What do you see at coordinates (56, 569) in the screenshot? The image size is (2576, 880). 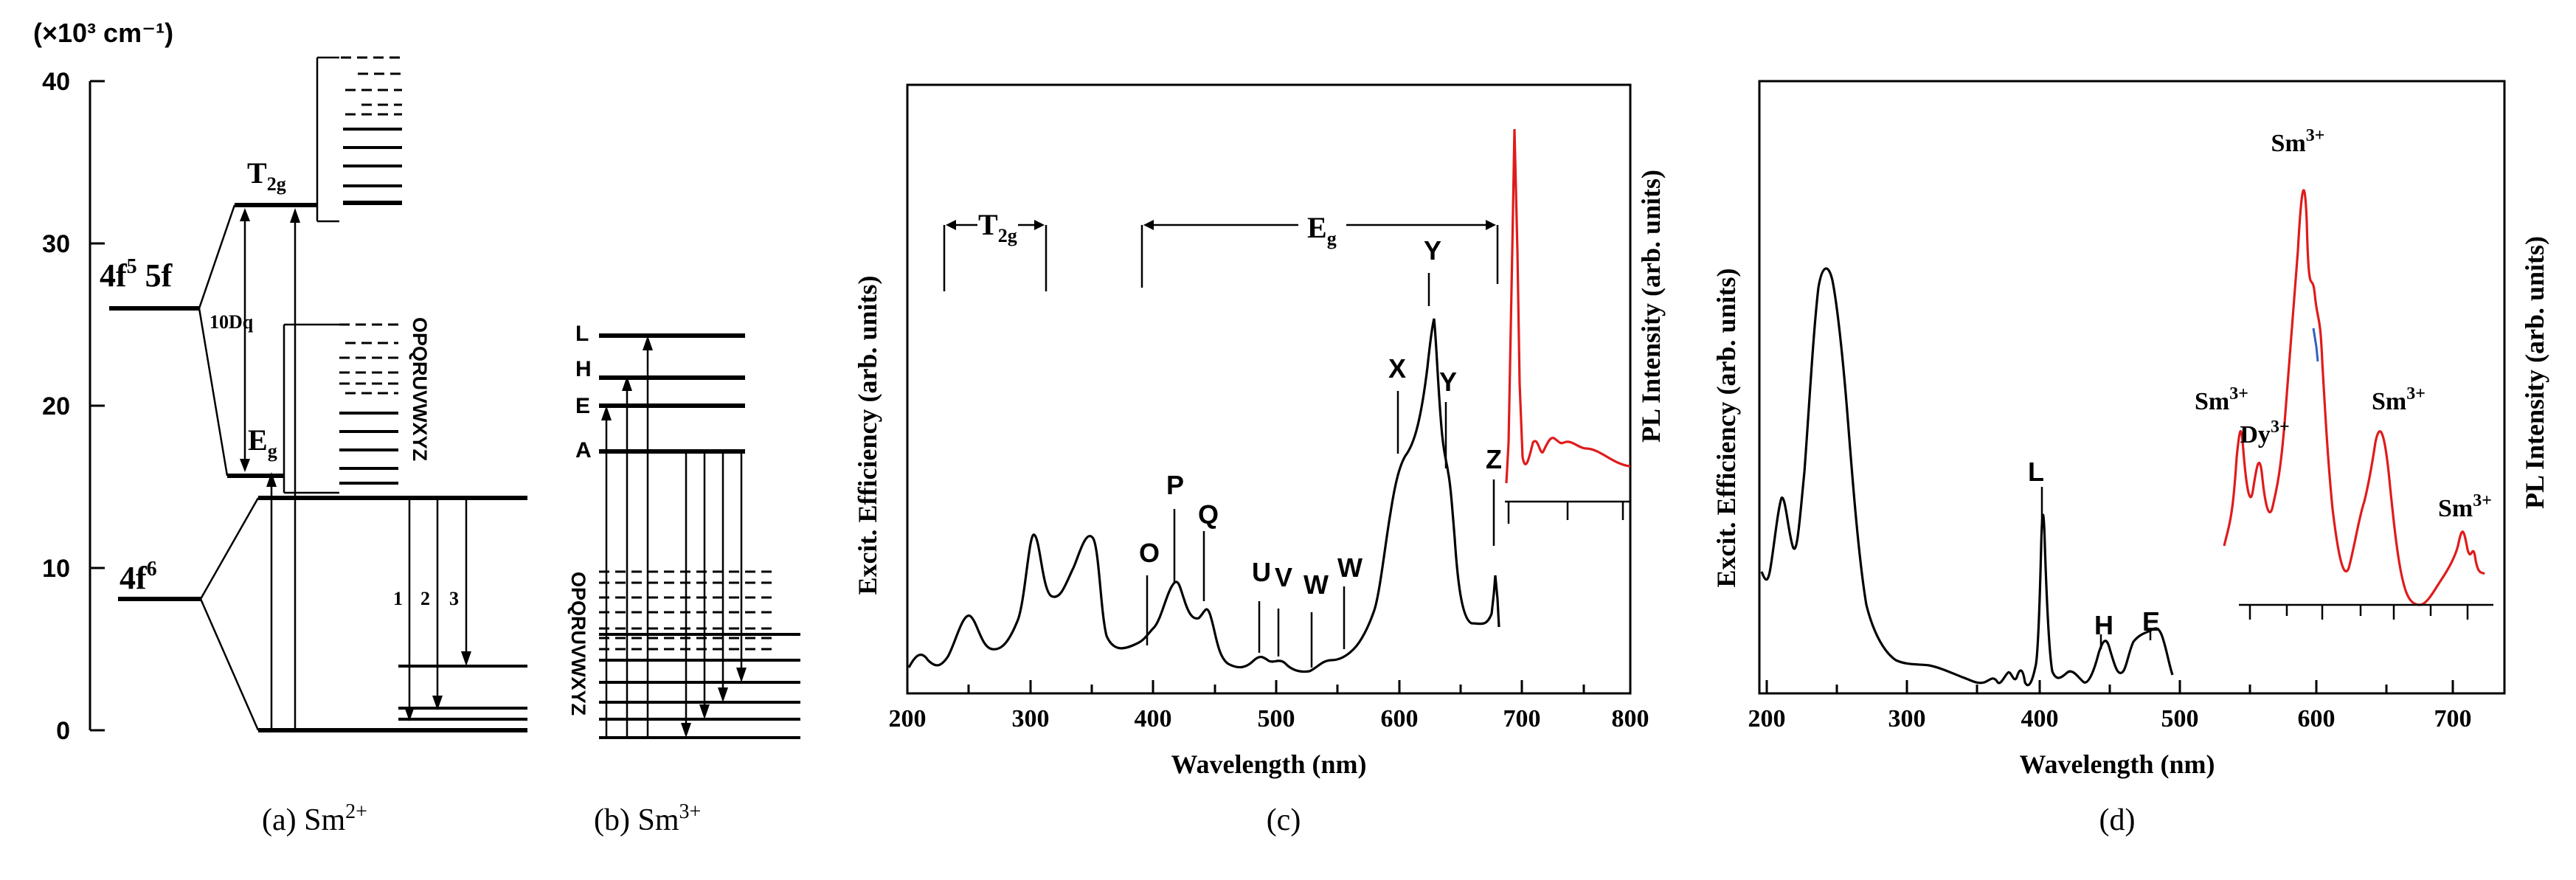 I see `panel-a-tick-10: 10` at bounding box center [56, 569].